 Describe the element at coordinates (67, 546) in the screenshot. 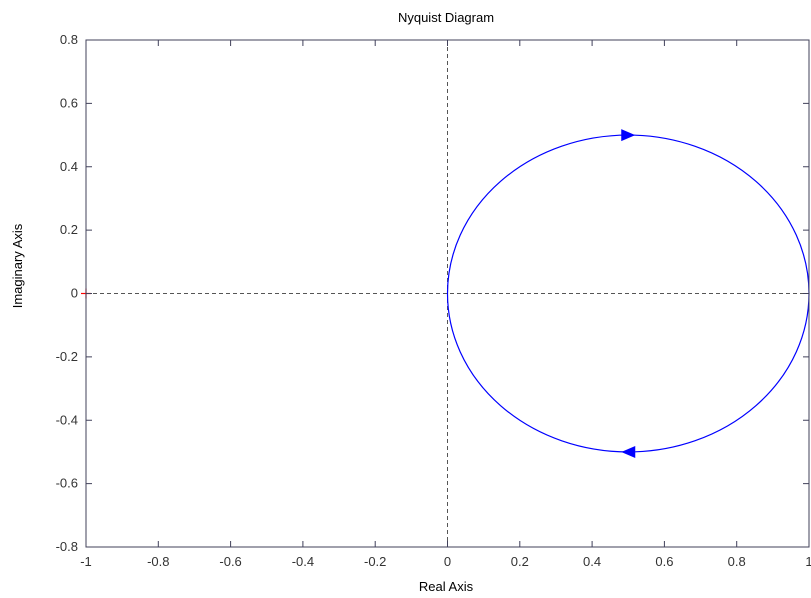

I see `y-tick-label: -0.8` at that location.